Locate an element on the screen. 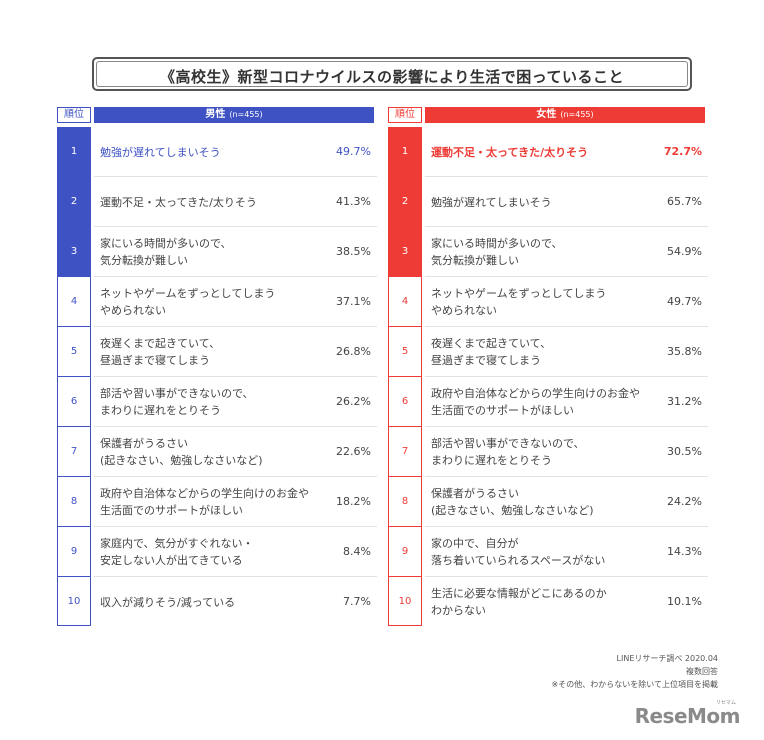 The height and width of the screenshot is (740, 764). female-gender-header: 女性 (n=455) is located at coordinates (565, 115).